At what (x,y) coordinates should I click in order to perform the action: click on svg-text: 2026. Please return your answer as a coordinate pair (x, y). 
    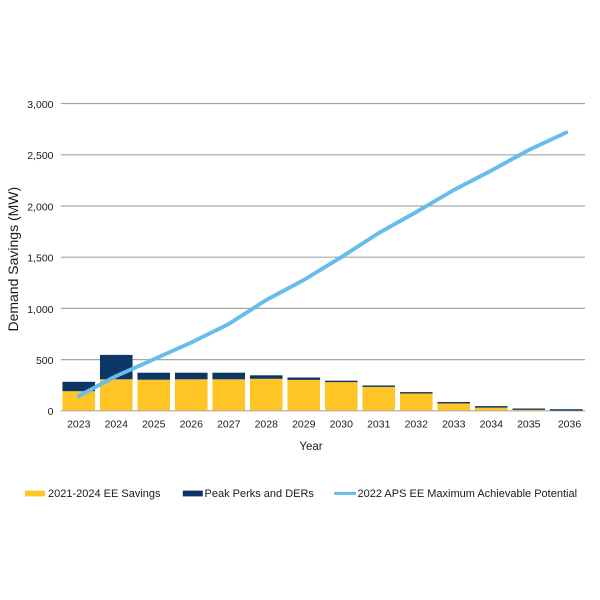
    Looking at the image, I should click on (192, 424).